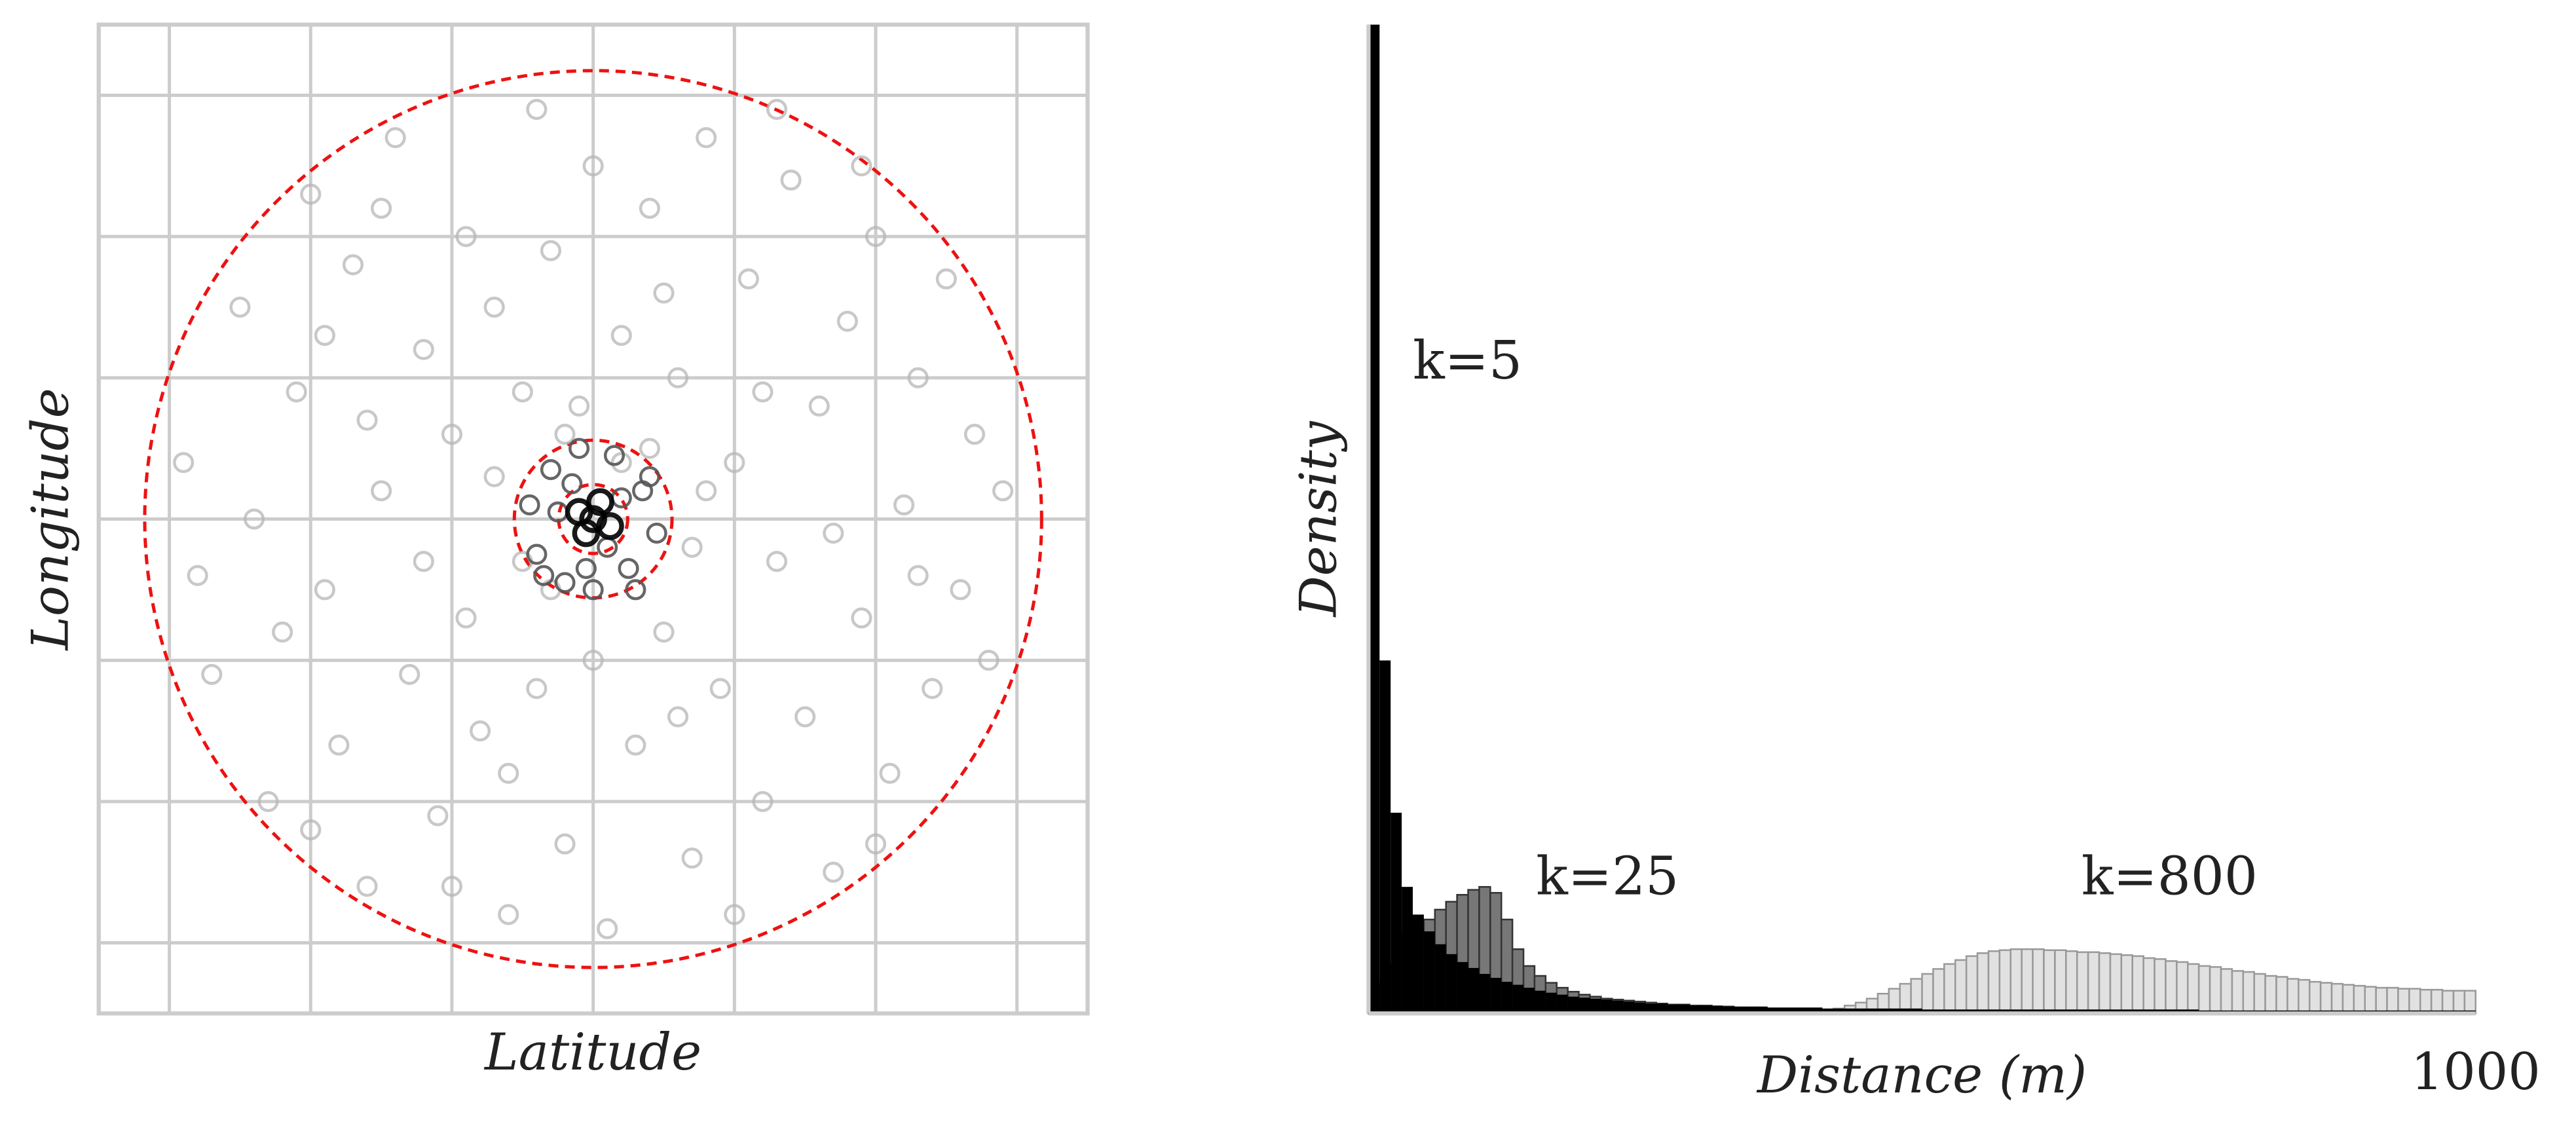  Describe the element at coordinates (2476, 1072) in the screenshot. I see `x-tick-label: 1000` at that location.